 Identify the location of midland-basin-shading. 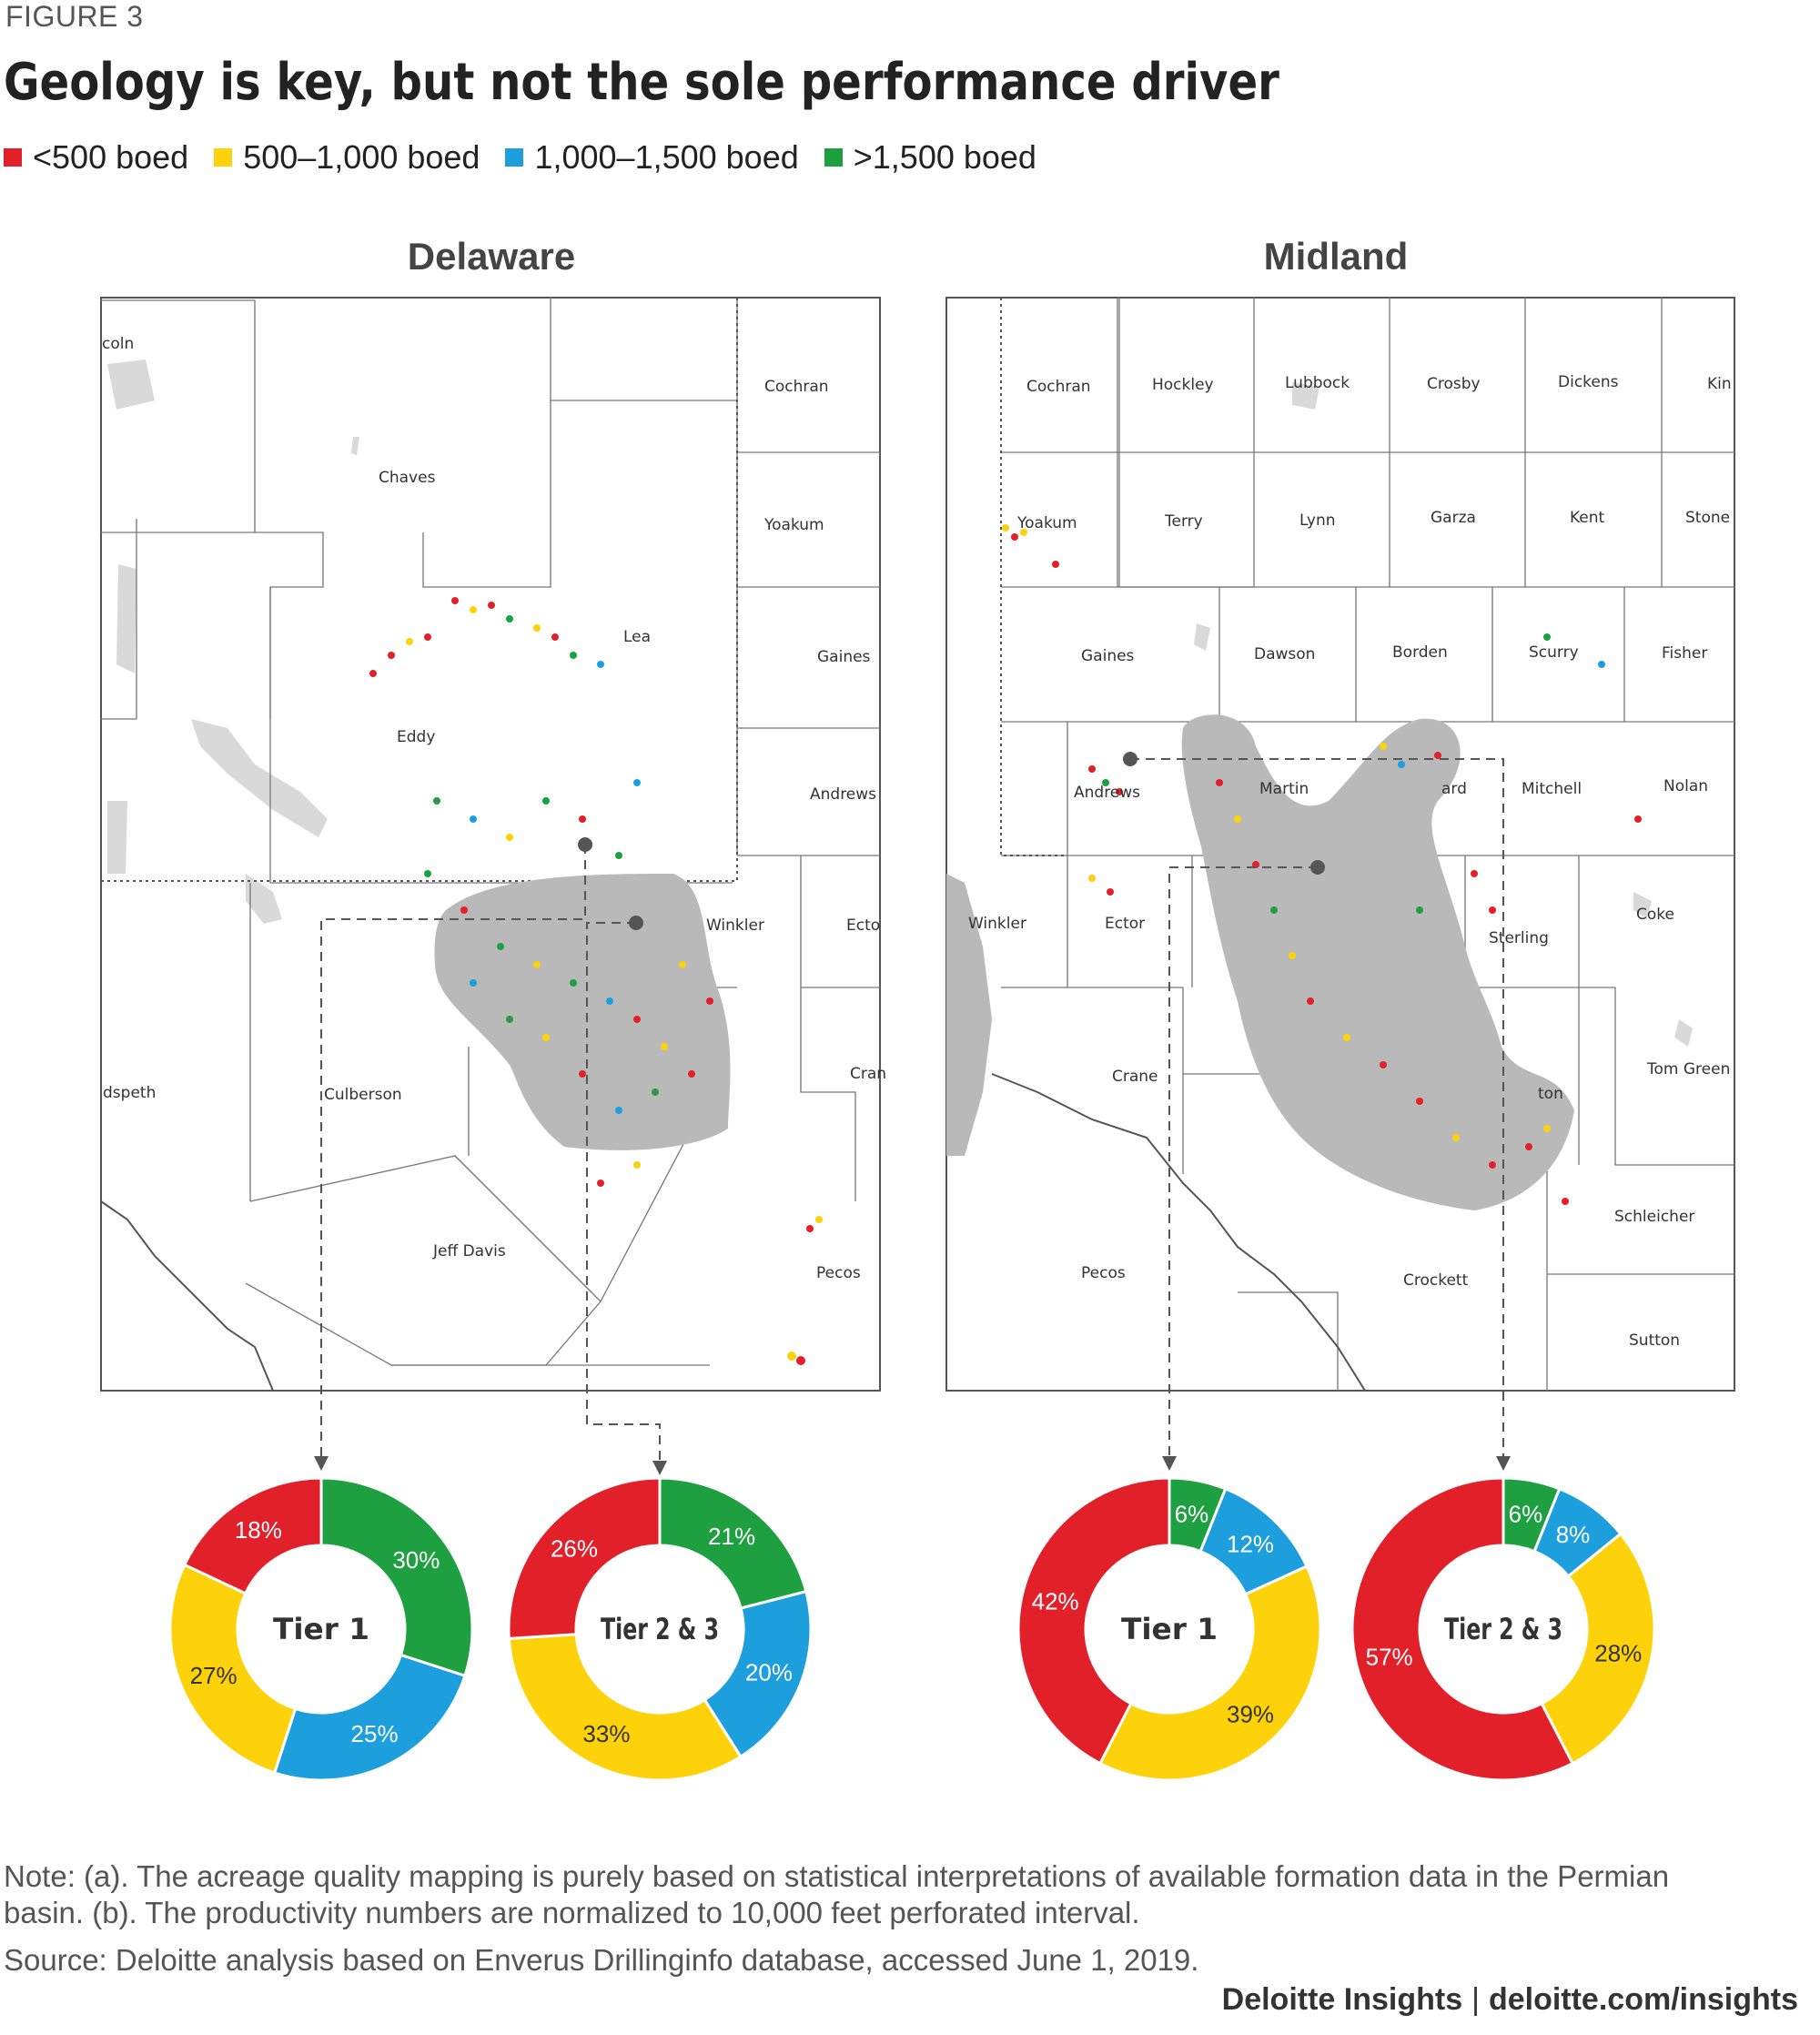
(1378, 962).